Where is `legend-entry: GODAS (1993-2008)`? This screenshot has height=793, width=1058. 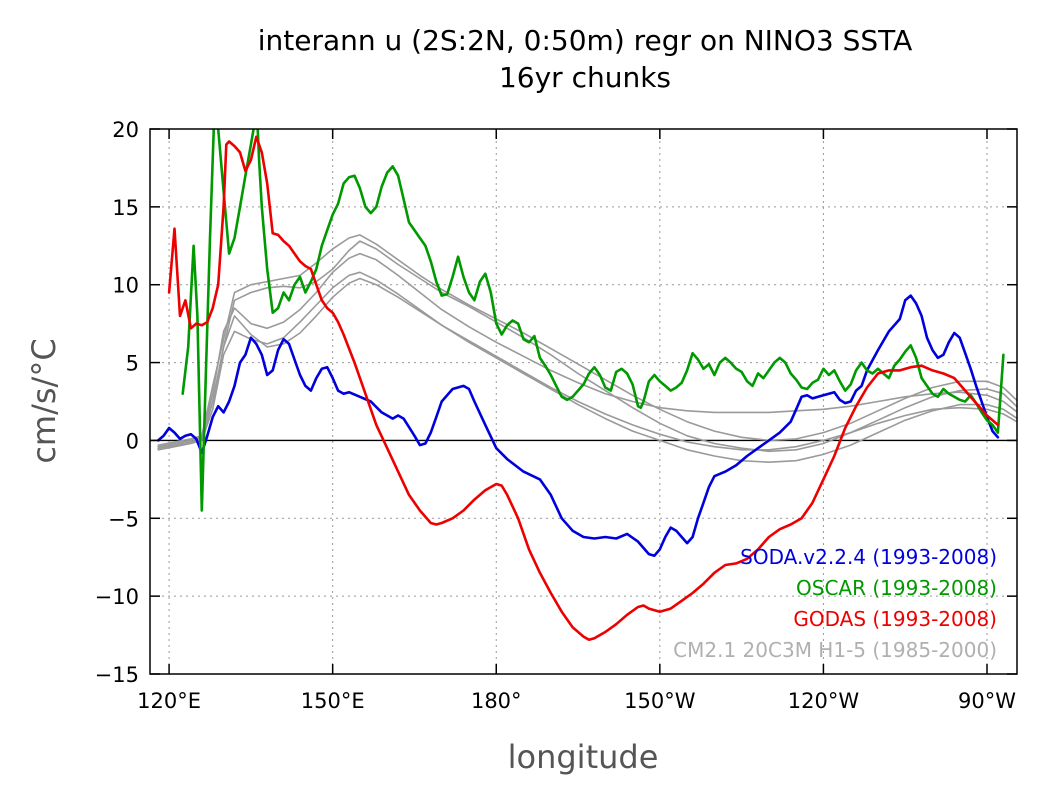 legend-entry: GODAS (1993-2008) is located at coordinates (895, 619).